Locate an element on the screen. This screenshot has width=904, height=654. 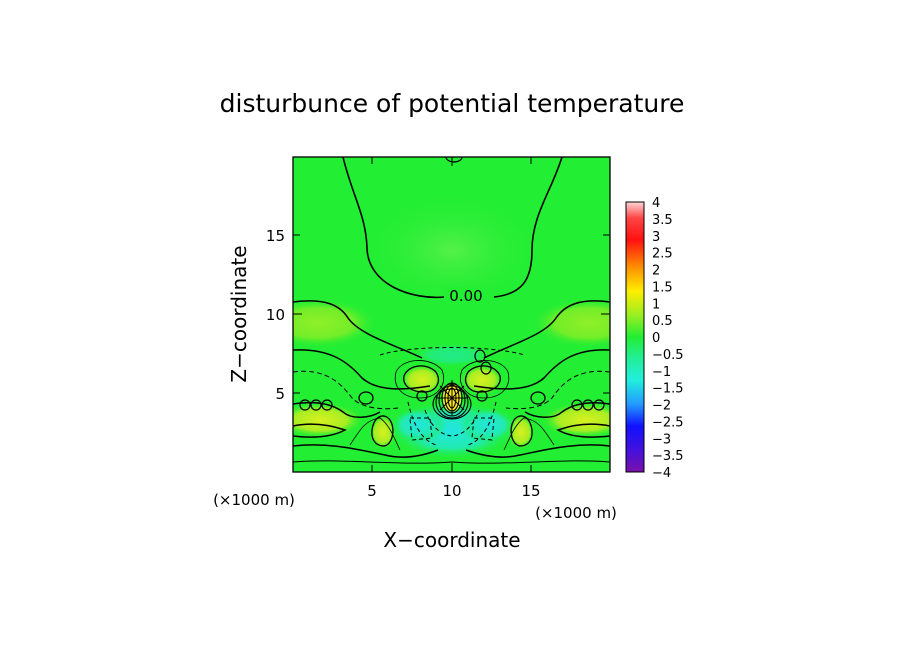
contour-dashed-left is located at coordinates (346, 390).